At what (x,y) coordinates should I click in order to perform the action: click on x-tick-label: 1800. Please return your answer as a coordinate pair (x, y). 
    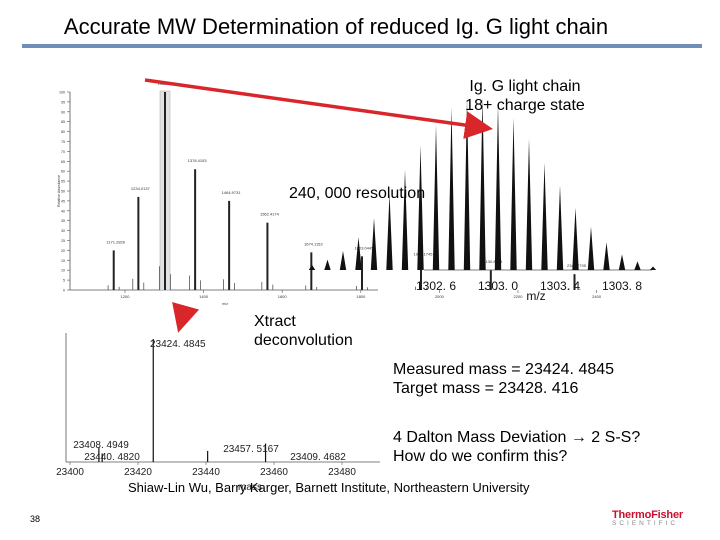
    Looking at the image, I should click on (361, 296).